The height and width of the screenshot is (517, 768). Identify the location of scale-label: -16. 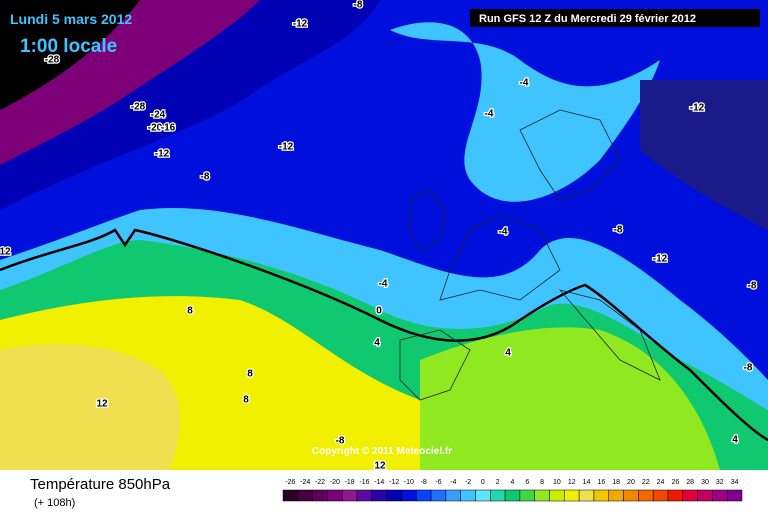
(364, 482).